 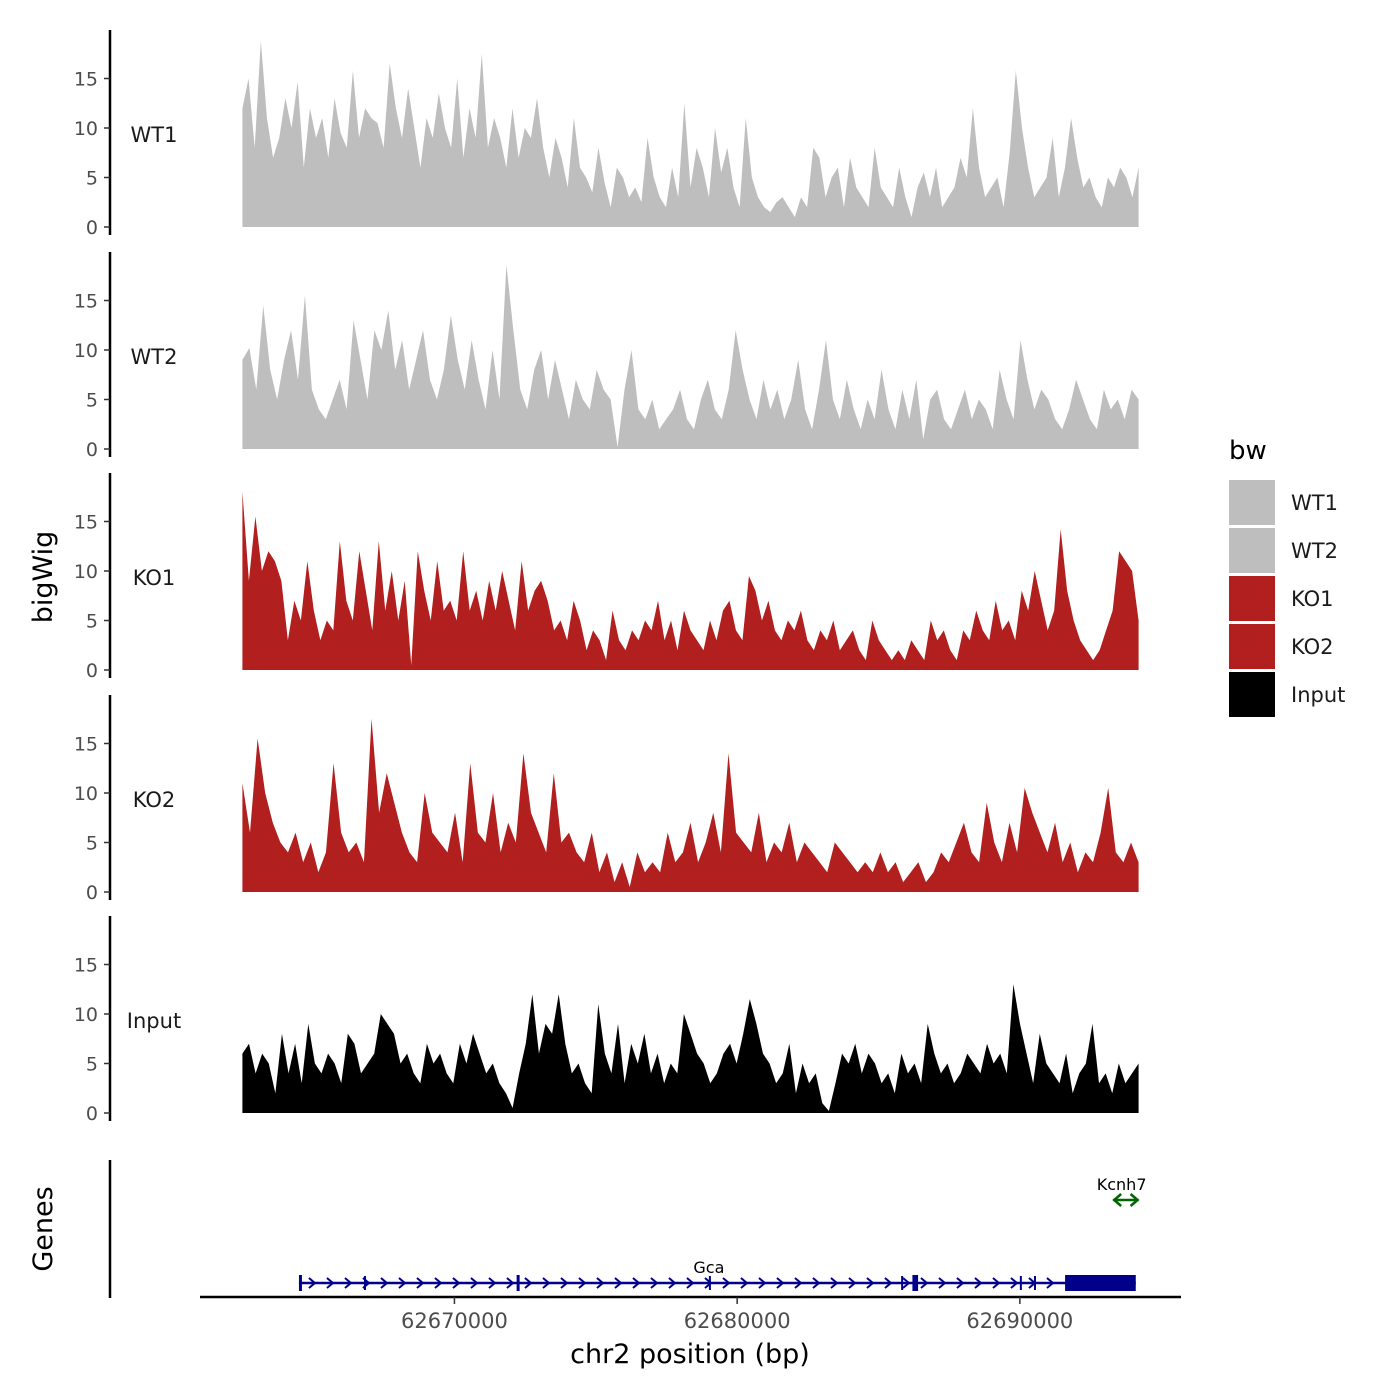 I want to click on gene-gca: Gca, so click(x=717, y=1274).